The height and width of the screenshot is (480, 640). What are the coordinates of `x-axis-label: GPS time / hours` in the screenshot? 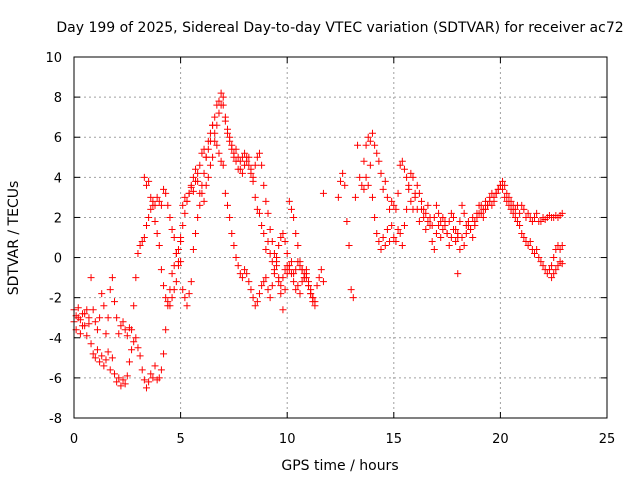 It's located at (339, 466).